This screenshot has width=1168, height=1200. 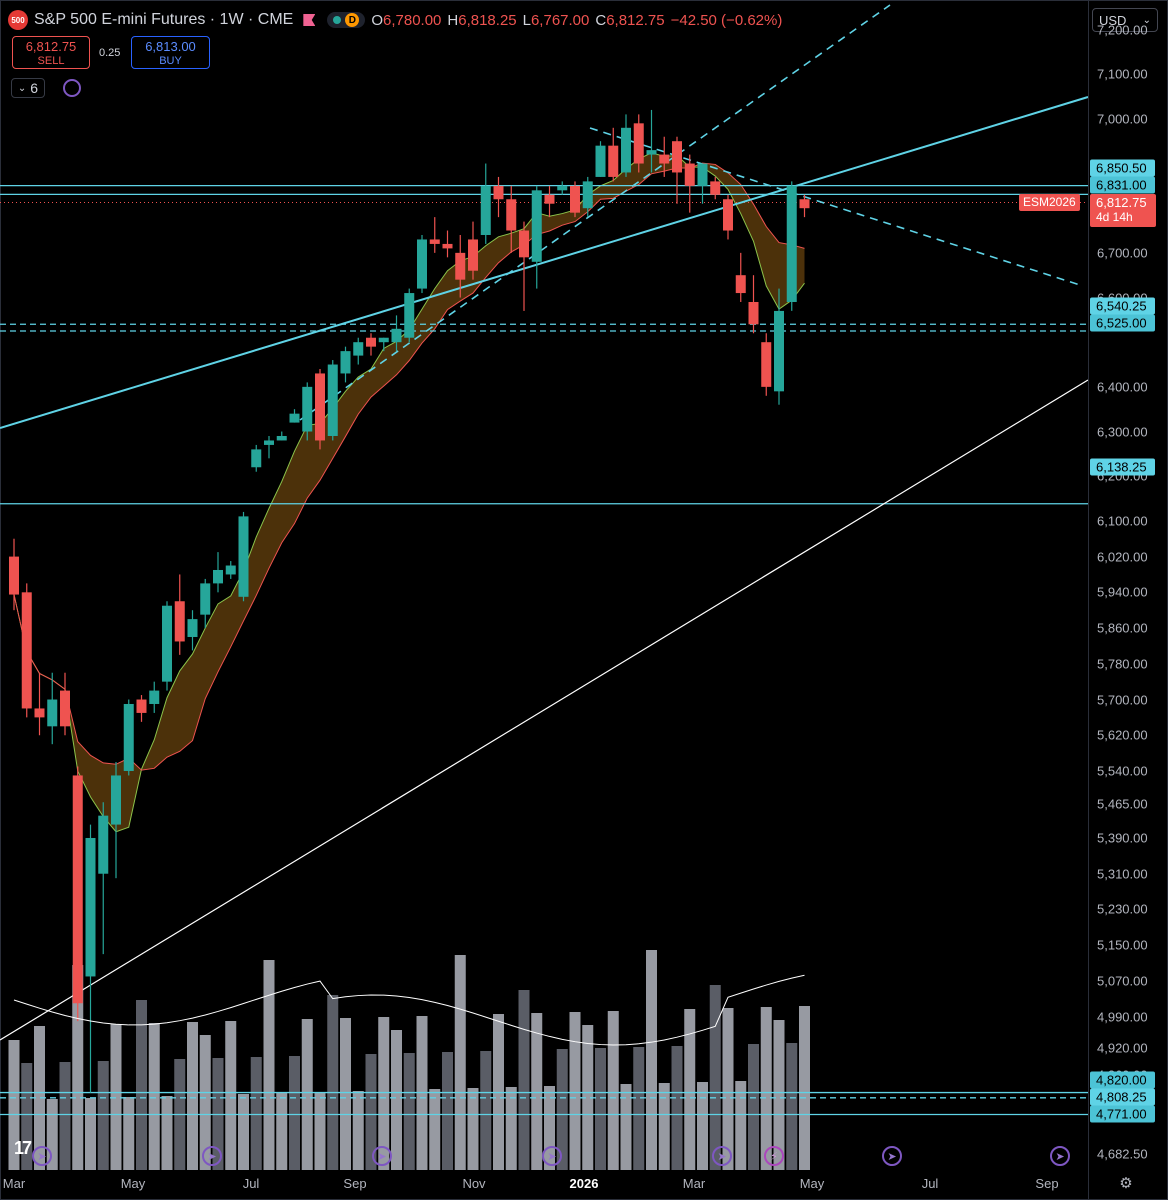 What do you see at coordinates (412, 20) in the screenshot?
I see `open-value: 6,780.00` at bounding box center [412, 20].